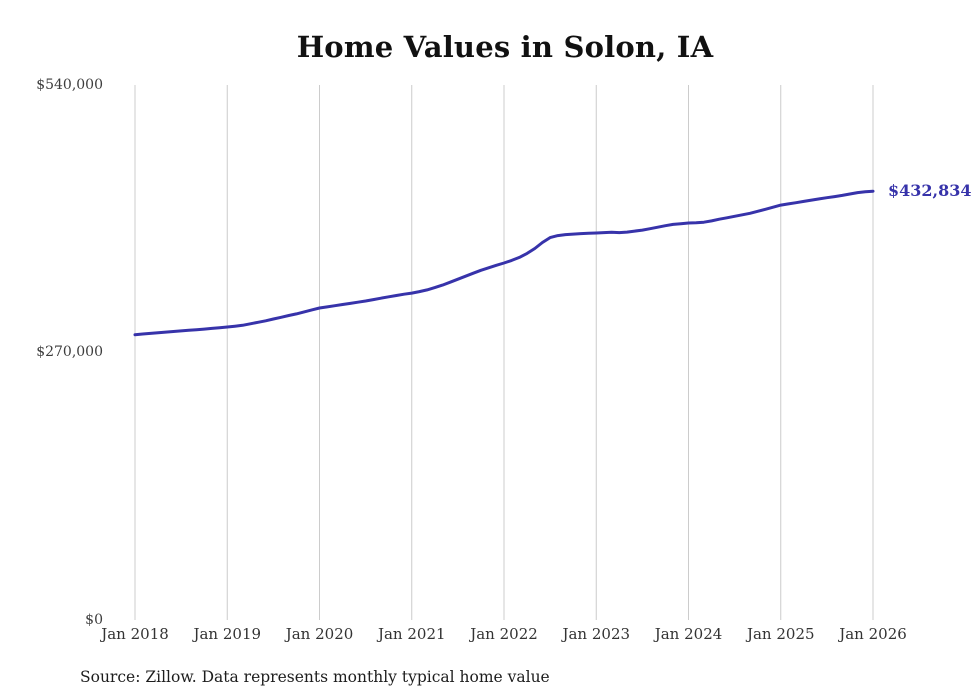  What do you see at coordinates (411, 634) in the screenshot?
I see `x-axis-tick-jan-2021: Jan 2021` at bounding box center [411, 634].